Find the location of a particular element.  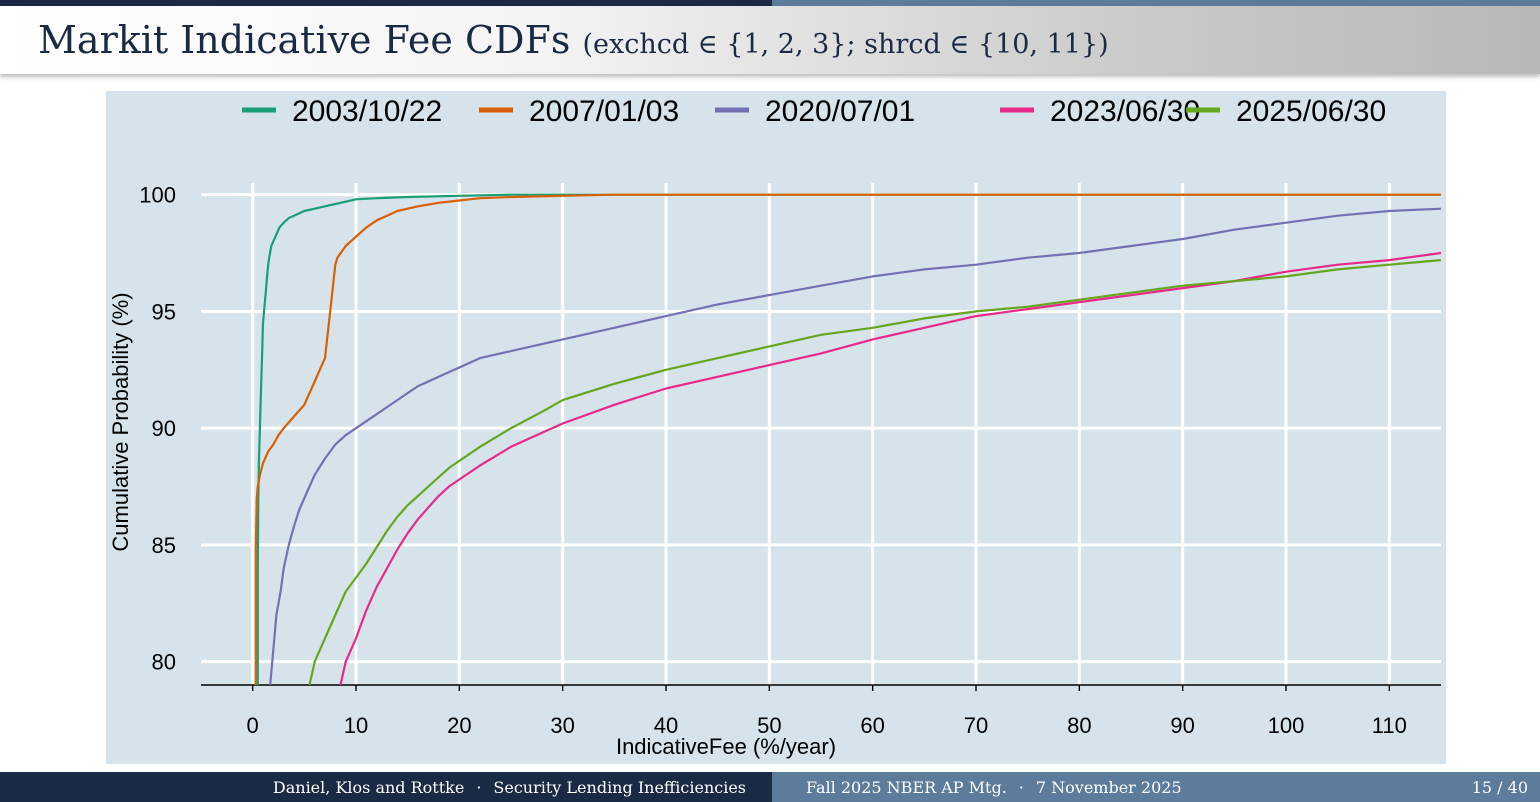

y-tick-label: 95 is located at coordinates (164, 311).